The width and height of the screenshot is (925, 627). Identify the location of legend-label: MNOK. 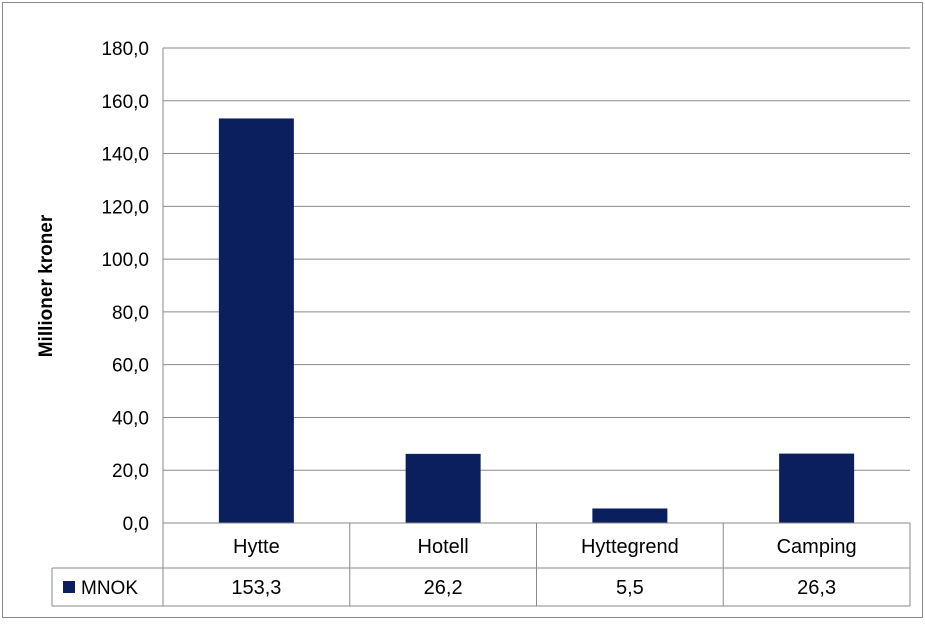
(109, 588).